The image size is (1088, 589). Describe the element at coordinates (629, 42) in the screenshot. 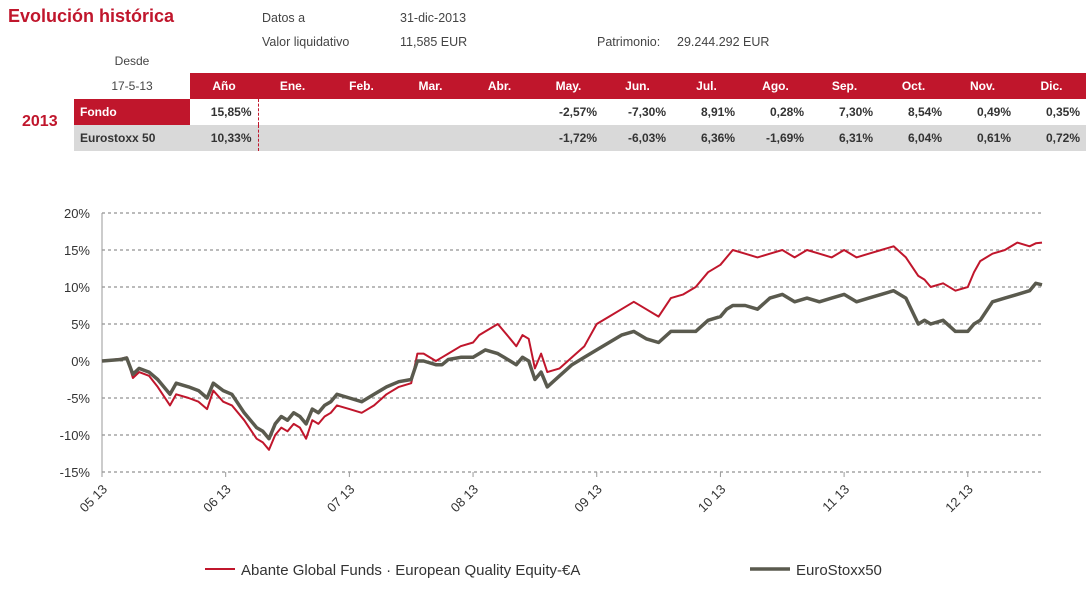

I see `patrimonio-label: Patrimonio:` at that location.